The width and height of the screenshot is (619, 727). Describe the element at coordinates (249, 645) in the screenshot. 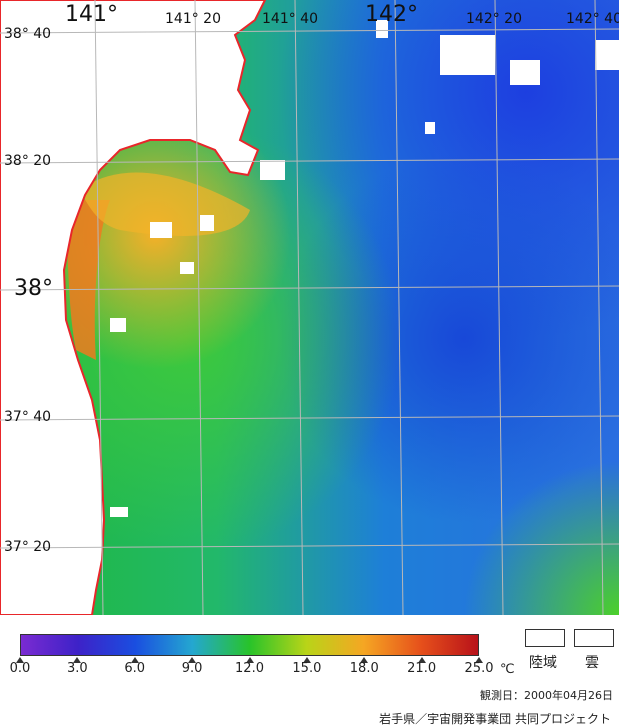

I see `temperature-colorbar` at that location.